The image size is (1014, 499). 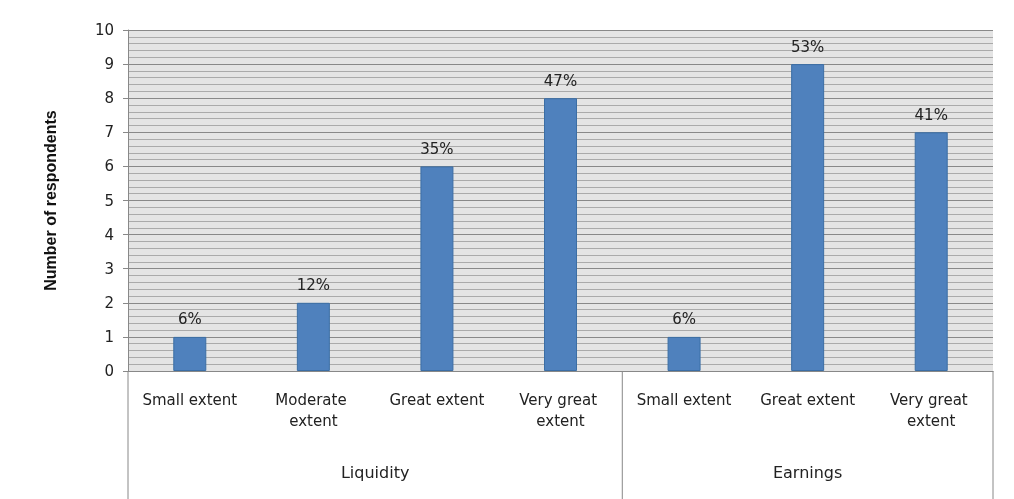 What do you see at coordinates (807, 472) in the screenshot?
I see `text: Earnings` at bounding box center [807, 472].